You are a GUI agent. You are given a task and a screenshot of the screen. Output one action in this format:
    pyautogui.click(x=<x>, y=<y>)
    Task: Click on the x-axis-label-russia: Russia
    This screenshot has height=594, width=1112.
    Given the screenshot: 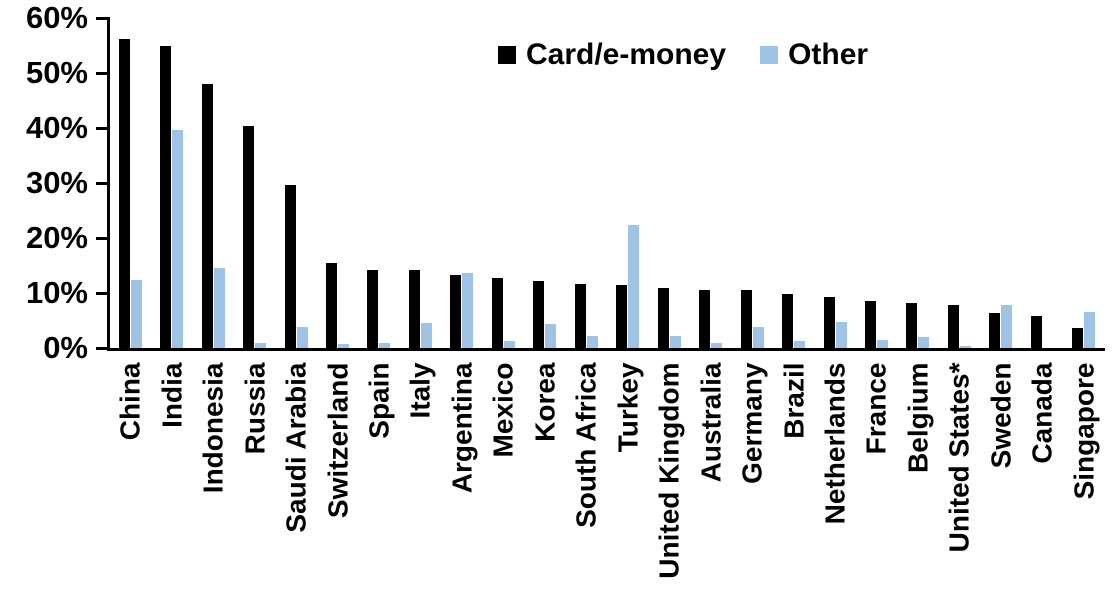 What is the action you would take?
    pyautogui.click(x=255, y=408)
    